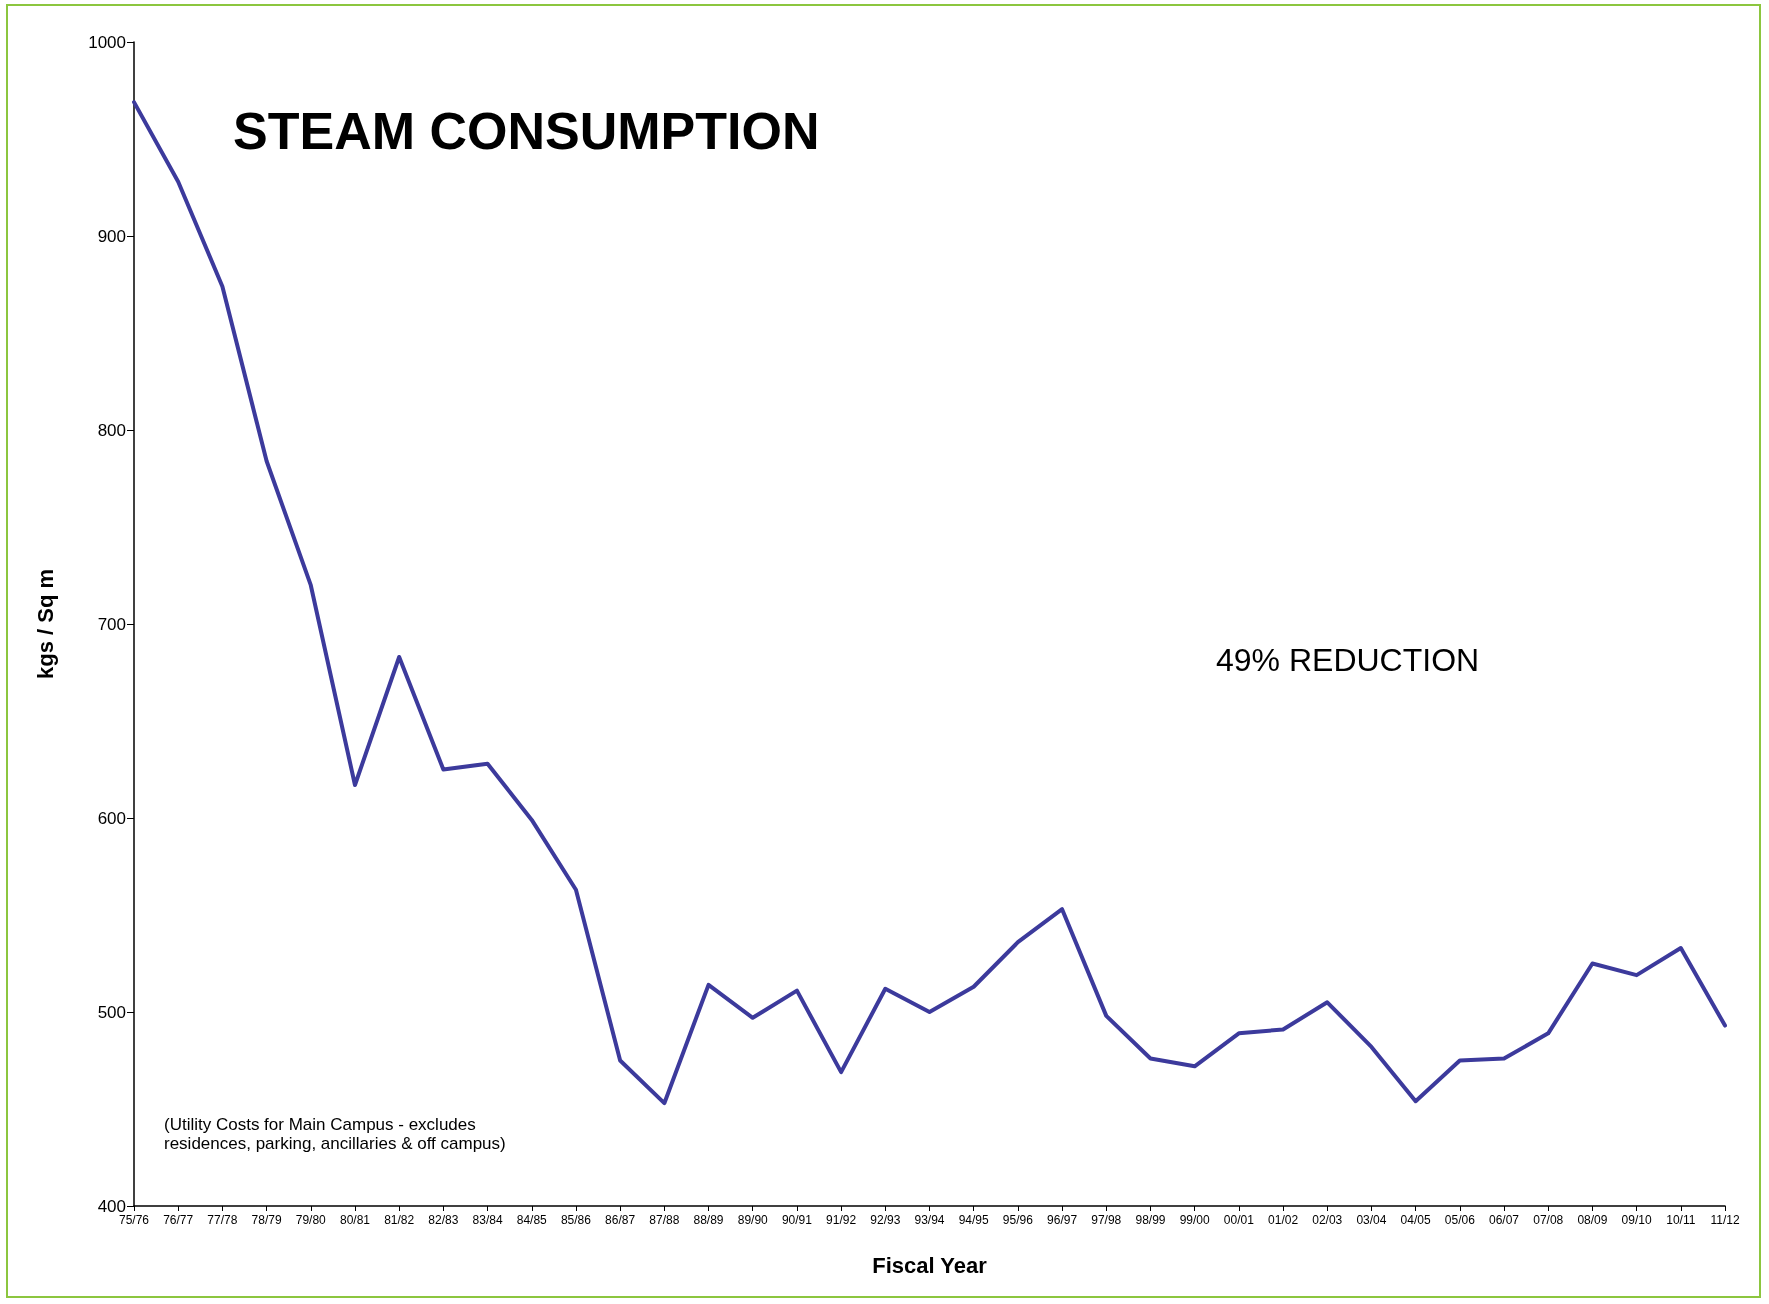  Describe the element at coordinates (1018, 1220) in the screenshot. I see `x-tick-label: 95/96` at that location.